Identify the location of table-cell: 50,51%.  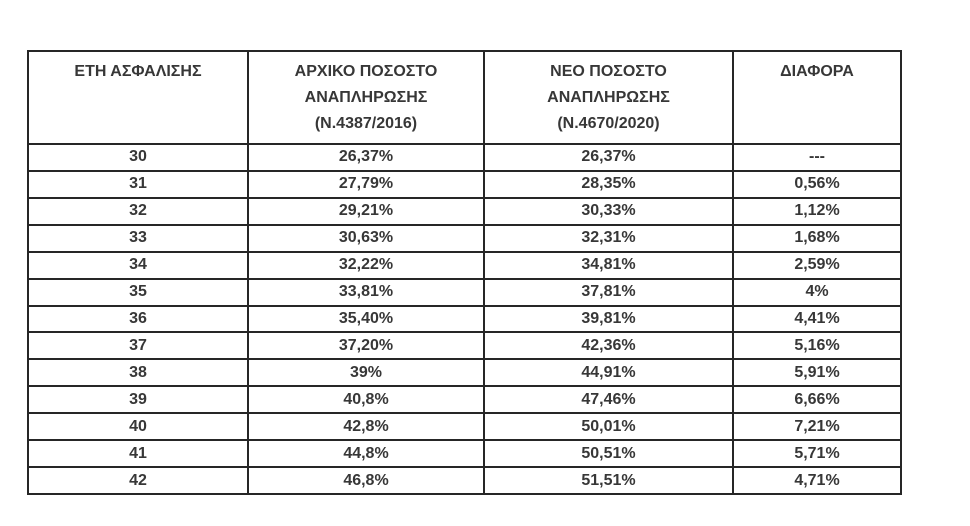
(608, 454).